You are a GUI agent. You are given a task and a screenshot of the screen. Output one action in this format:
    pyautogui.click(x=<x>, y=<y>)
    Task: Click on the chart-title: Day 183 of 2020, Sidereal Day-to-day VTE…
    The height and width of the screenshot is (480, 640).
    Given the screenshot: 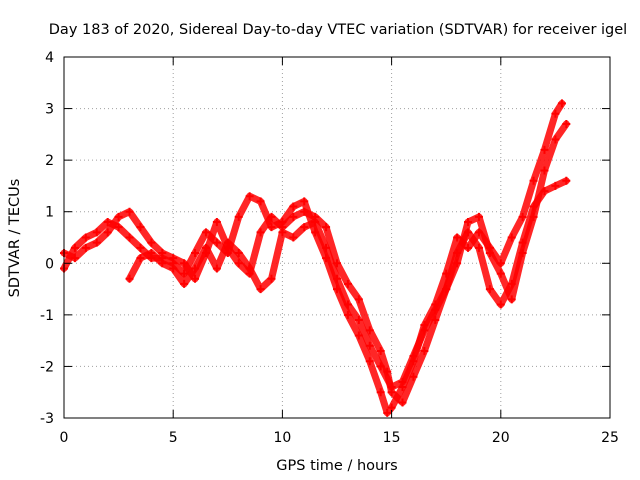 What is the action you would take?
    pyautogui.click(x=338, y=30)
    